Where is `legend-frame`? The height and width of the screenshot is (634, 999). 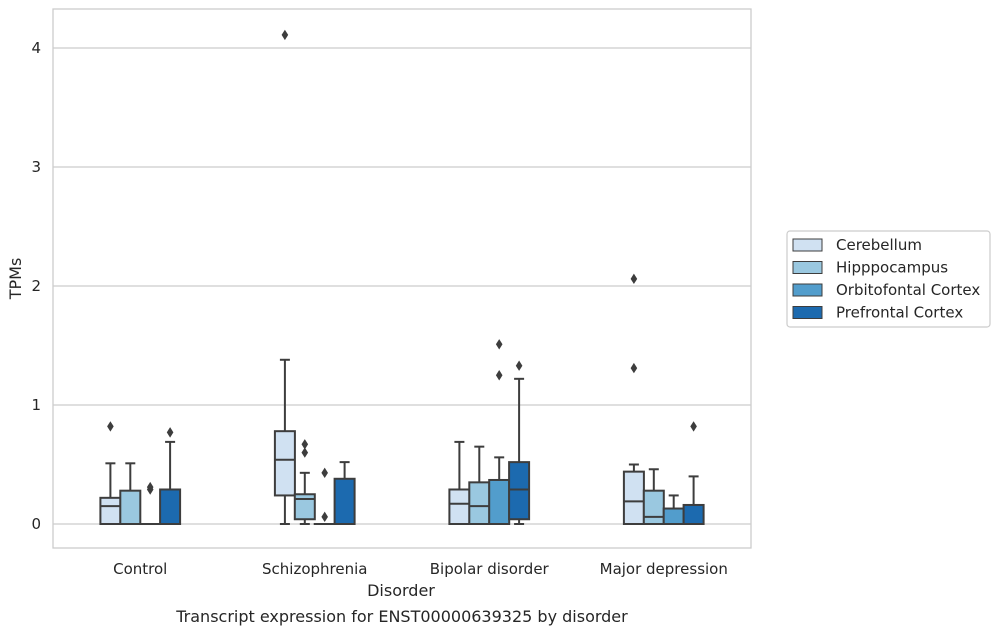
legend-frame is located at coordinates (888, 279).